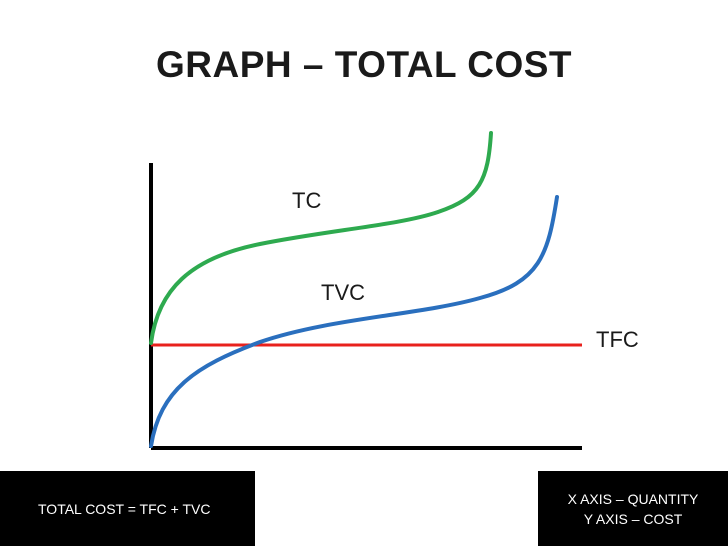 The height and width of the screenshot is (546, 728). Describe the element at coordinates (633, 518) in the screenshot. I see `y-axis-note: Y AXIS – COST` at that location.